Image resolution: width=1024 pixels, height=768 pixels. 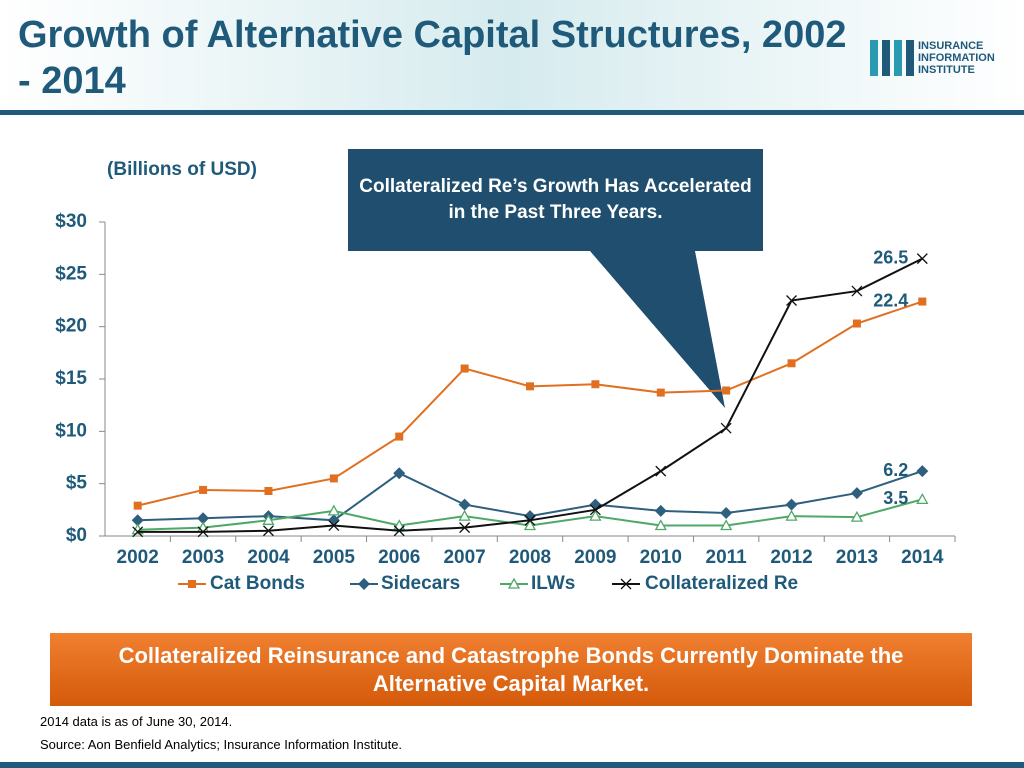 I want to click on y-tick-label: $15, so click(x=71, y=378).